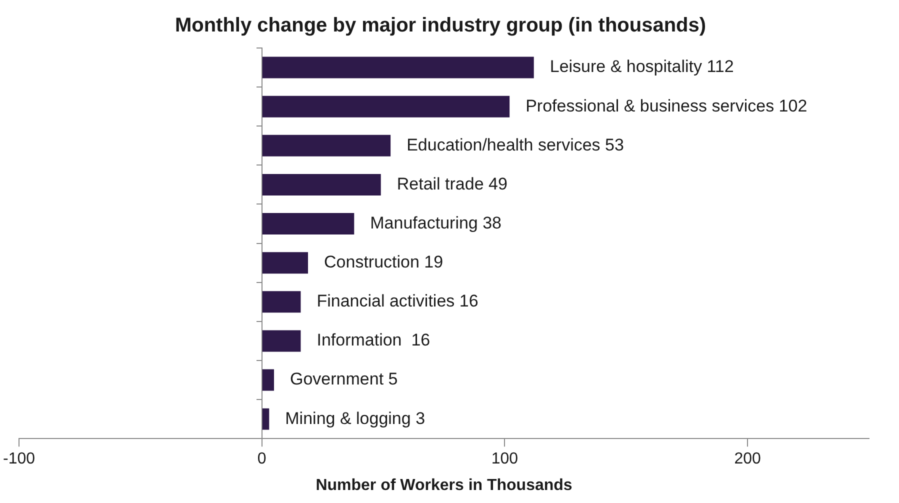 The image size is (899, 503). Describe the element at coordinates (748, 459) in the screenshot. I see `x-tick-label: 200` at that location.